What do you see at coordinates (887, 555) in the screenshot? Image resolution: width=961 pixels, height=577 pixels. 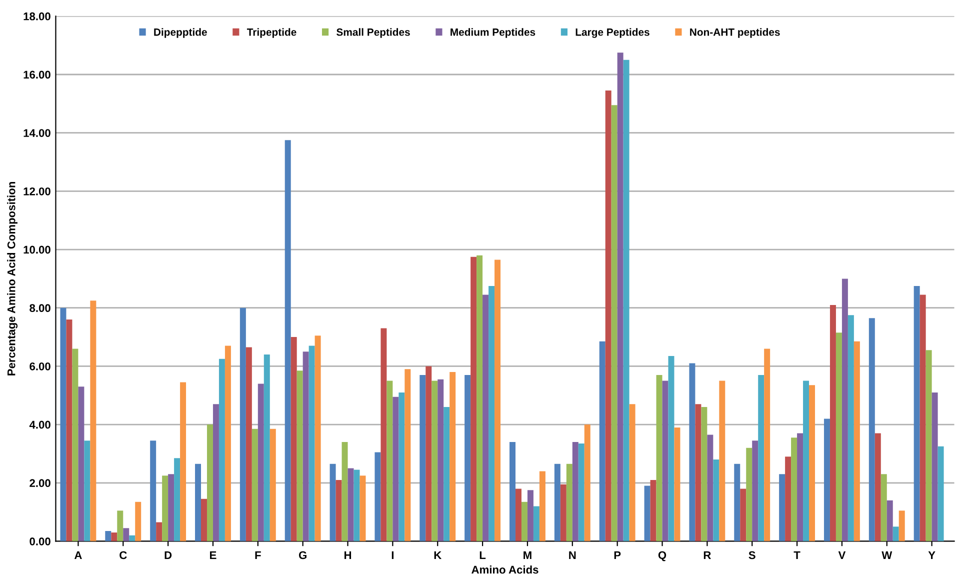 I see `x-tick-label: W` at bounding box center [887, 555].